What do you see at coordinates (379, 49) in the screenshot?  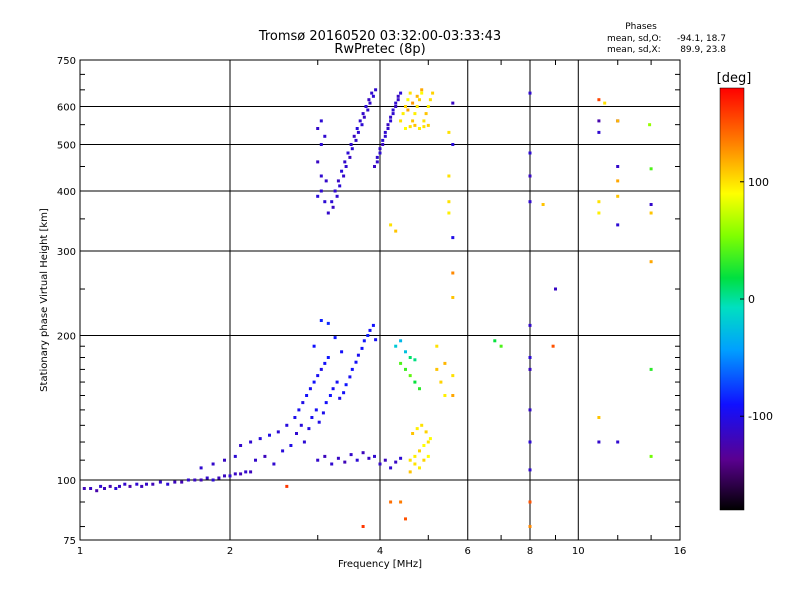 I see `chart-subtitle: RwPretec (8p)` at bounding box center [379, 49].